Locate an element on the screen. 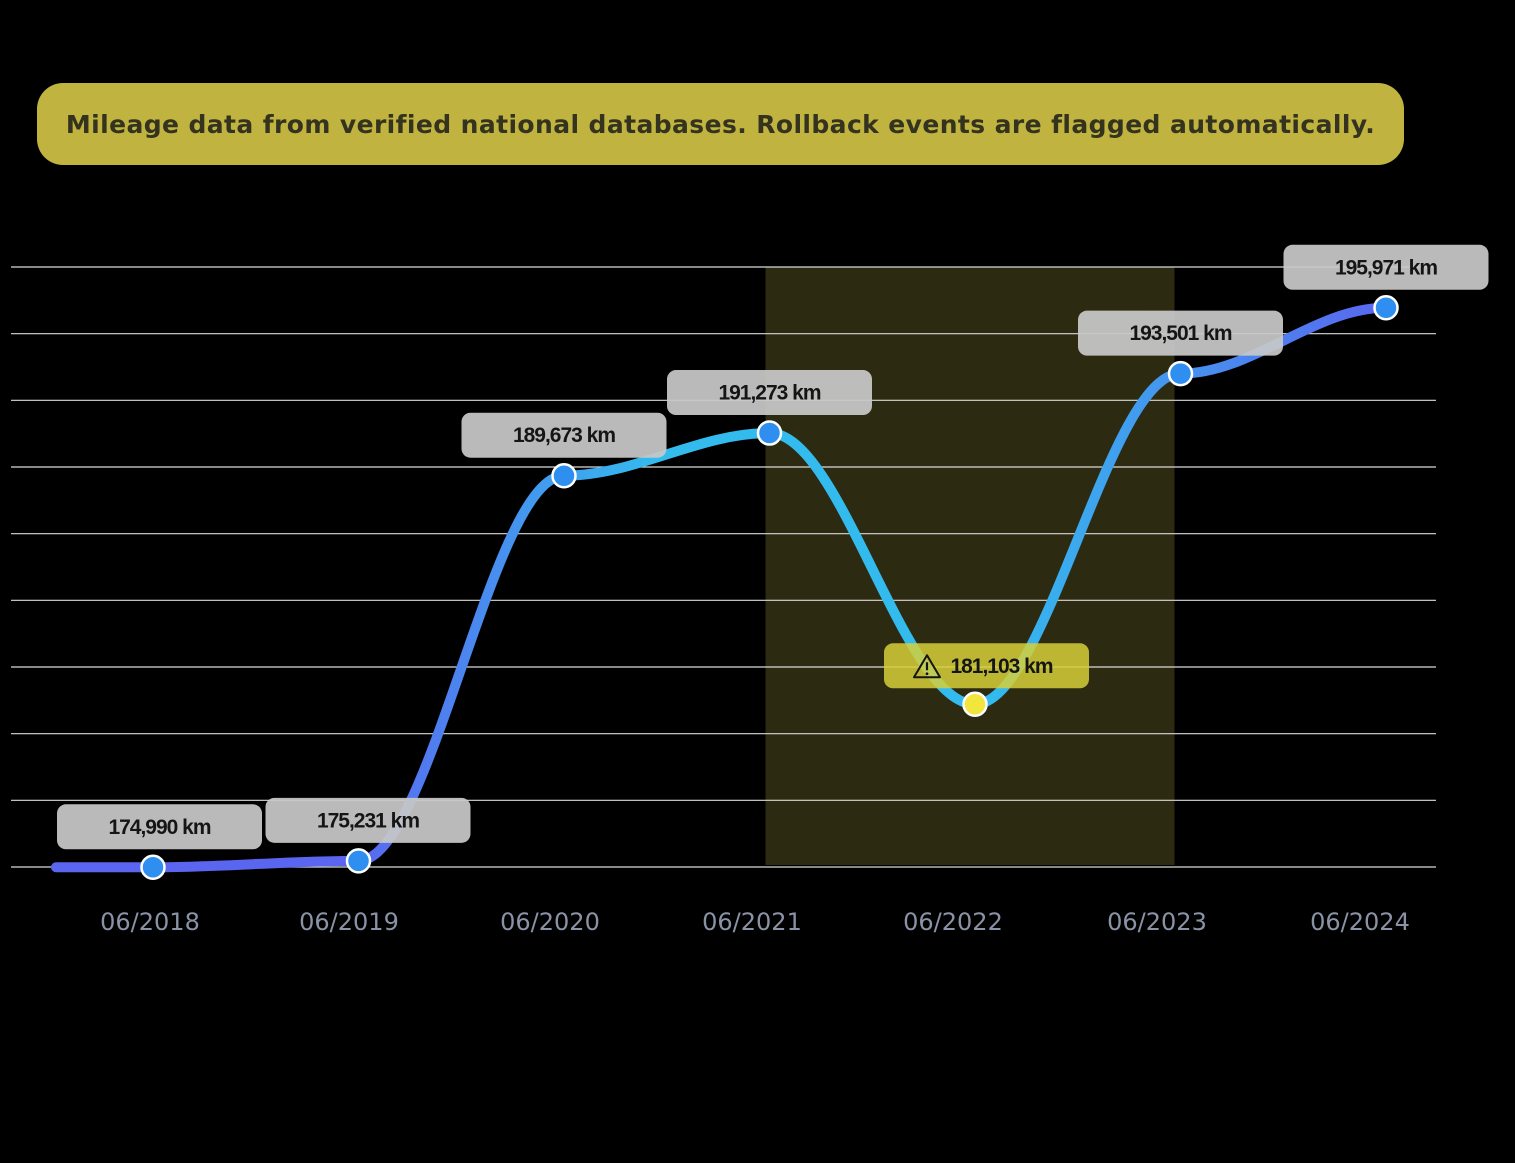  x-tick-label: 06/2020 is located at coordinates (550, 922).